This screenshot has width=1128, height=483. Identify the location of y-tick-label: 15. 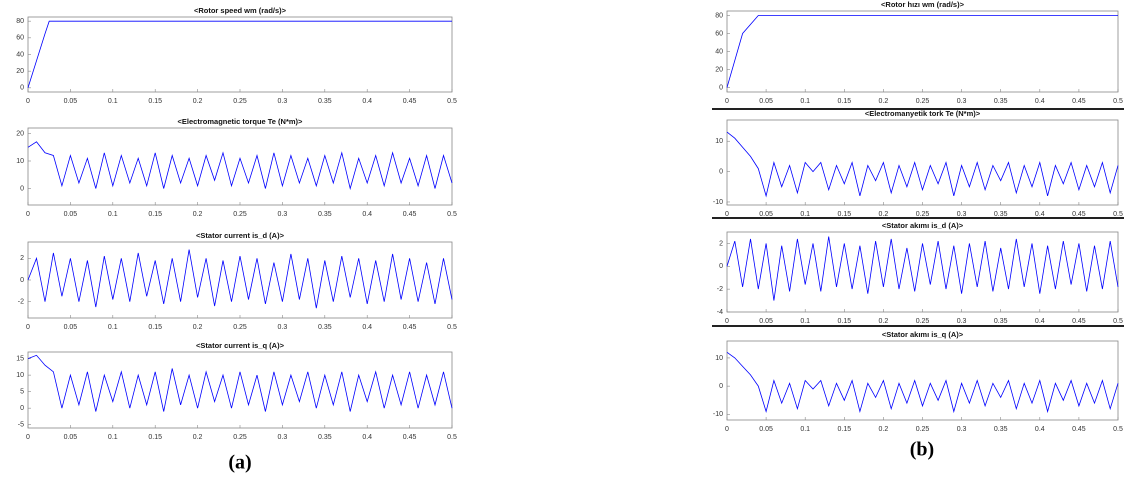
(20, 358).